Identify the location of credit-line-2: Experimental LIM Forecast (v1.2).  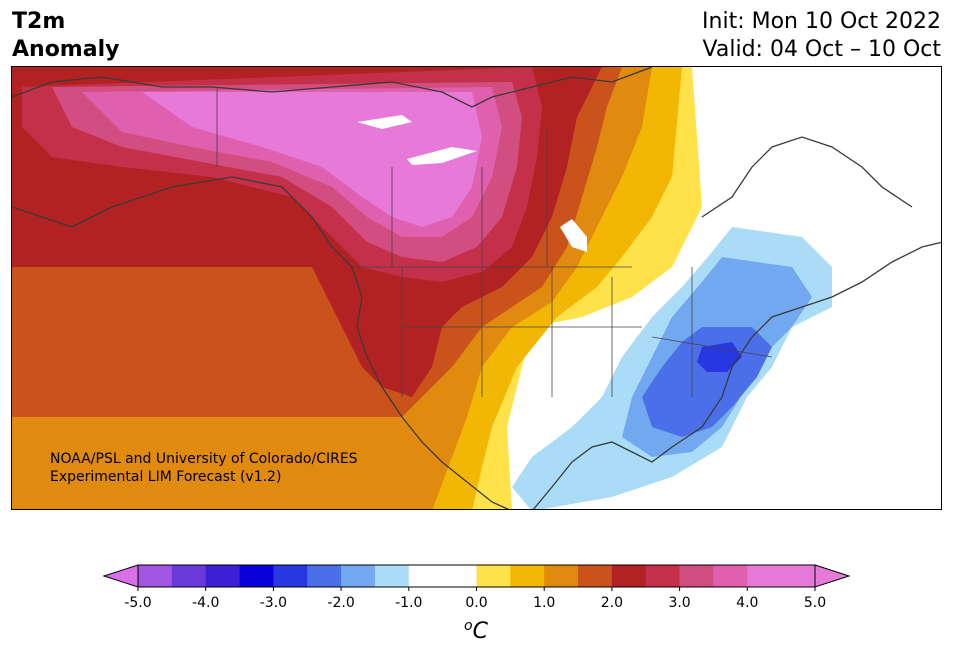
(166, 477).